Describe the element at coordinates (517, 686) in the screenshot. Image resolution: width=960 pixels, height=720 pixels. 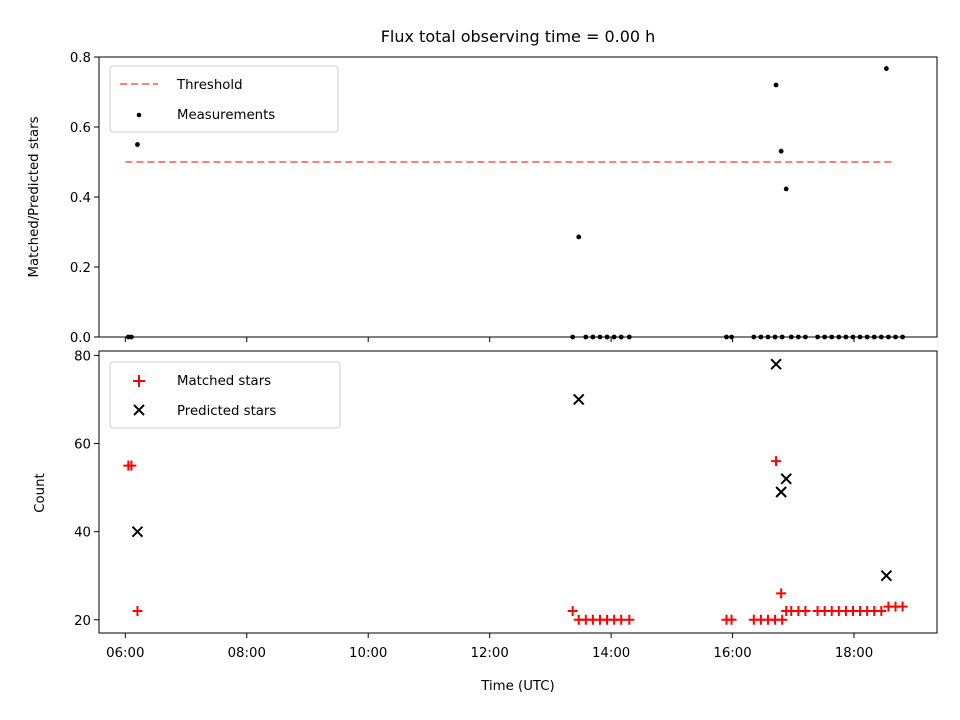
I see `bottom-x-axis-label: Time (UTC)` at that location.